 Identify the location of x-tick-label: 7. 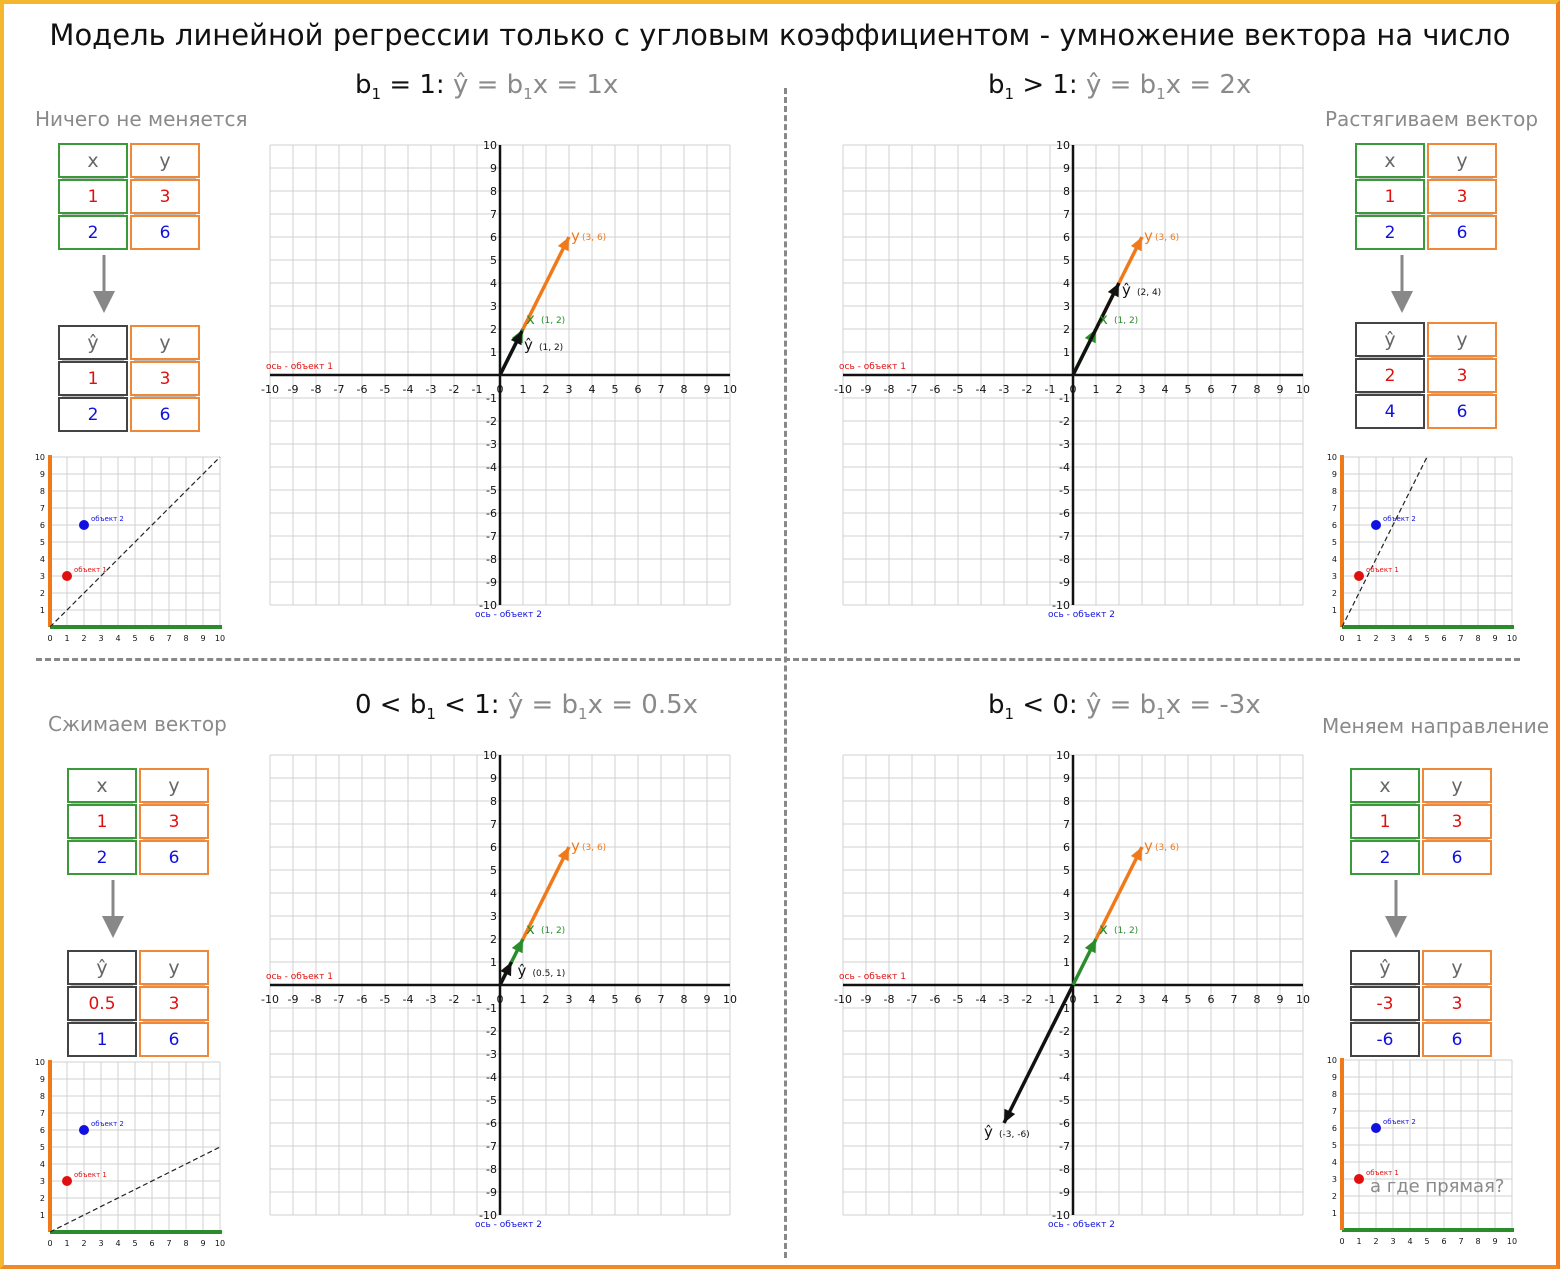
(661, 389).